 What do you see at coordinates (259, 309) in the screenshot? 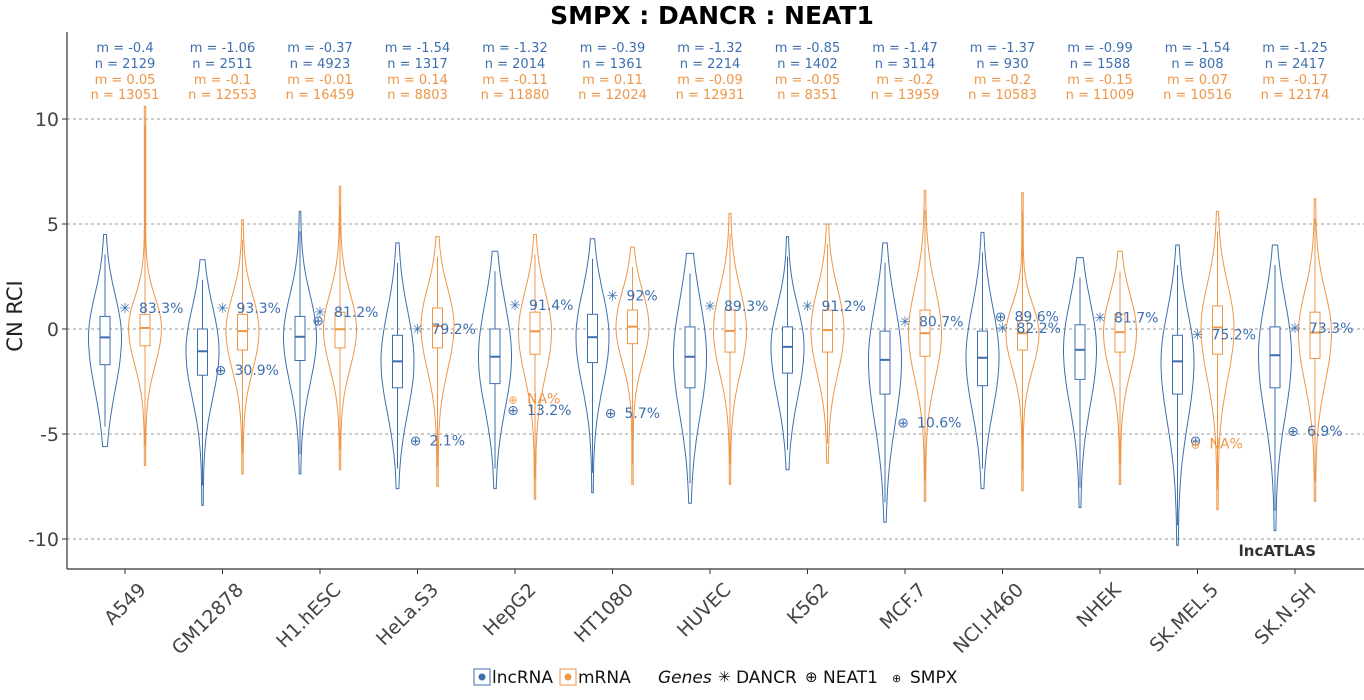
I see `gene-percent-label: 93.3%` at bounding box center [259, 309].